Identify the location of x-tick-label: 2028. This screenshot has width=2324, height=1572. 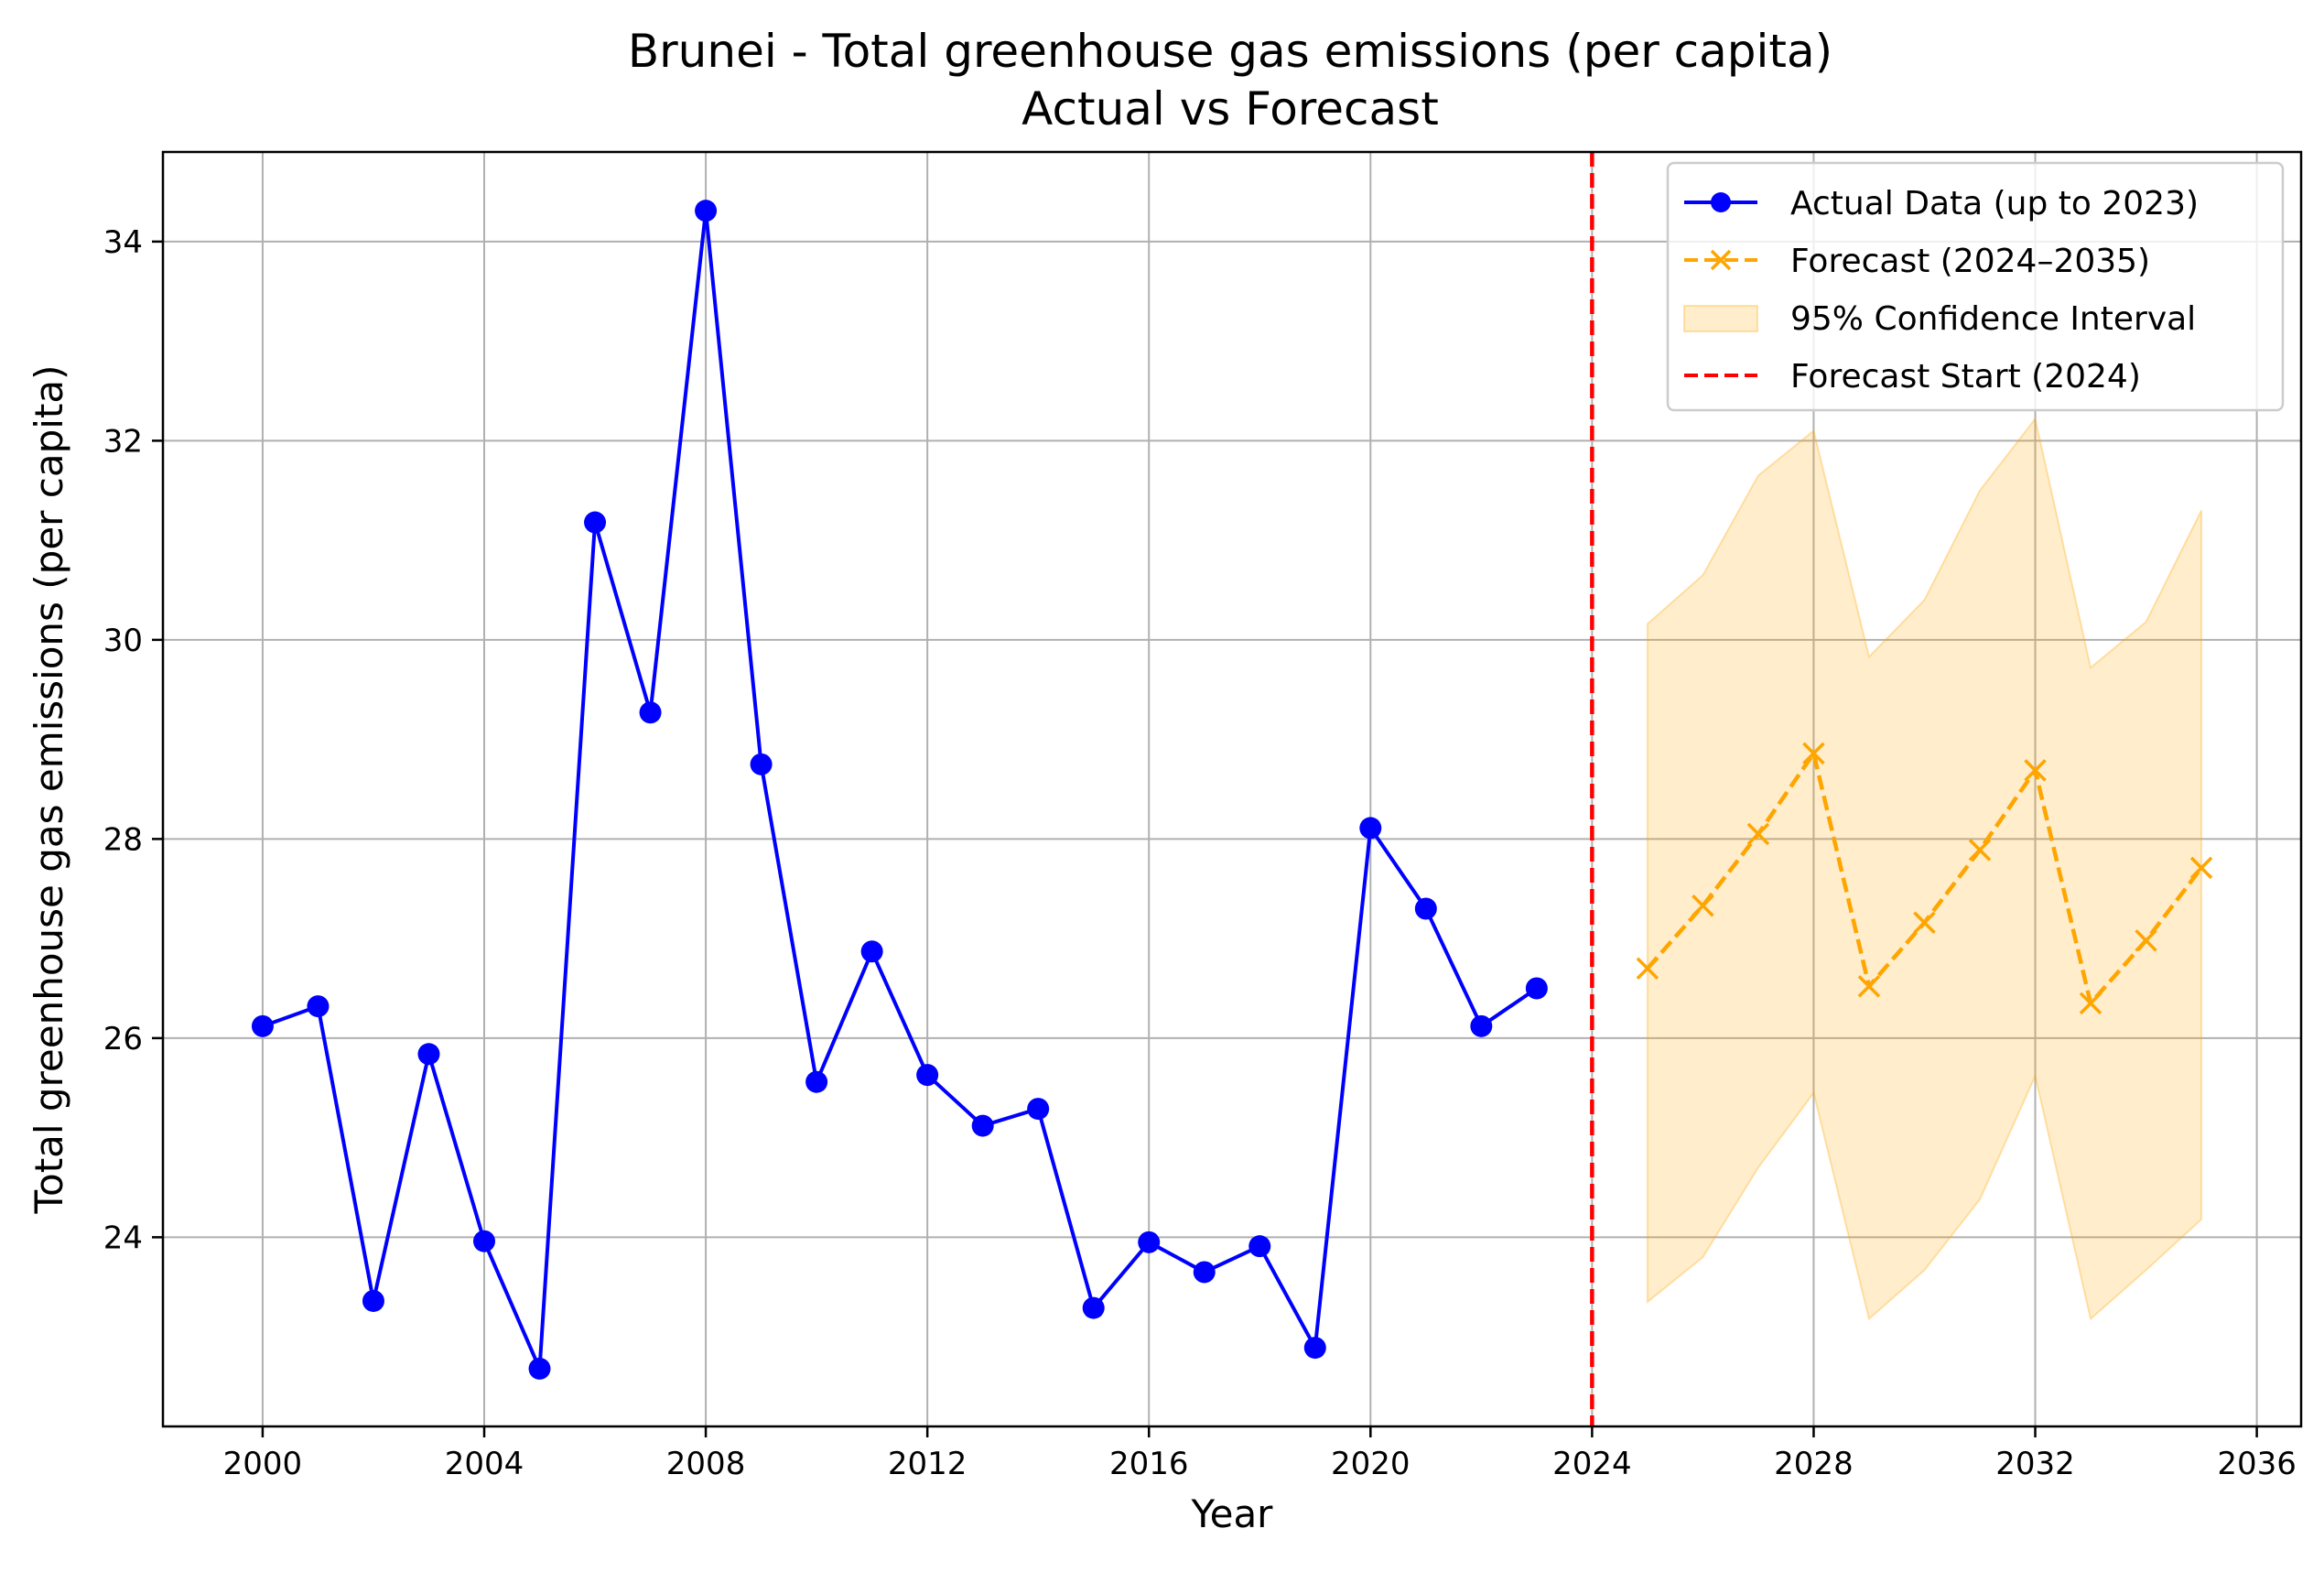
(1814, 1464).